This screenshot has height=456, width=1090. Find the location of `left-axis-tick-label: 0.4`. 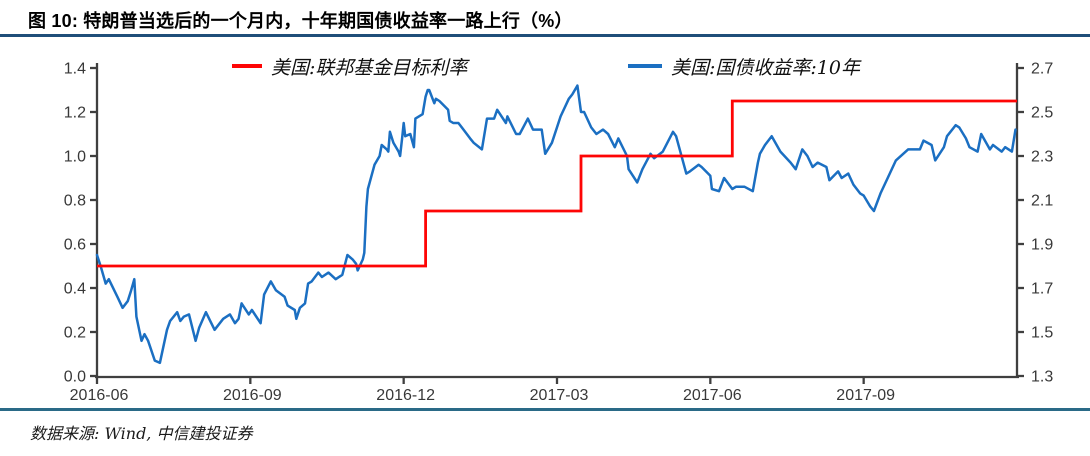

left-axis-tick-label: 0.4 is located at coordinates (75, 289).